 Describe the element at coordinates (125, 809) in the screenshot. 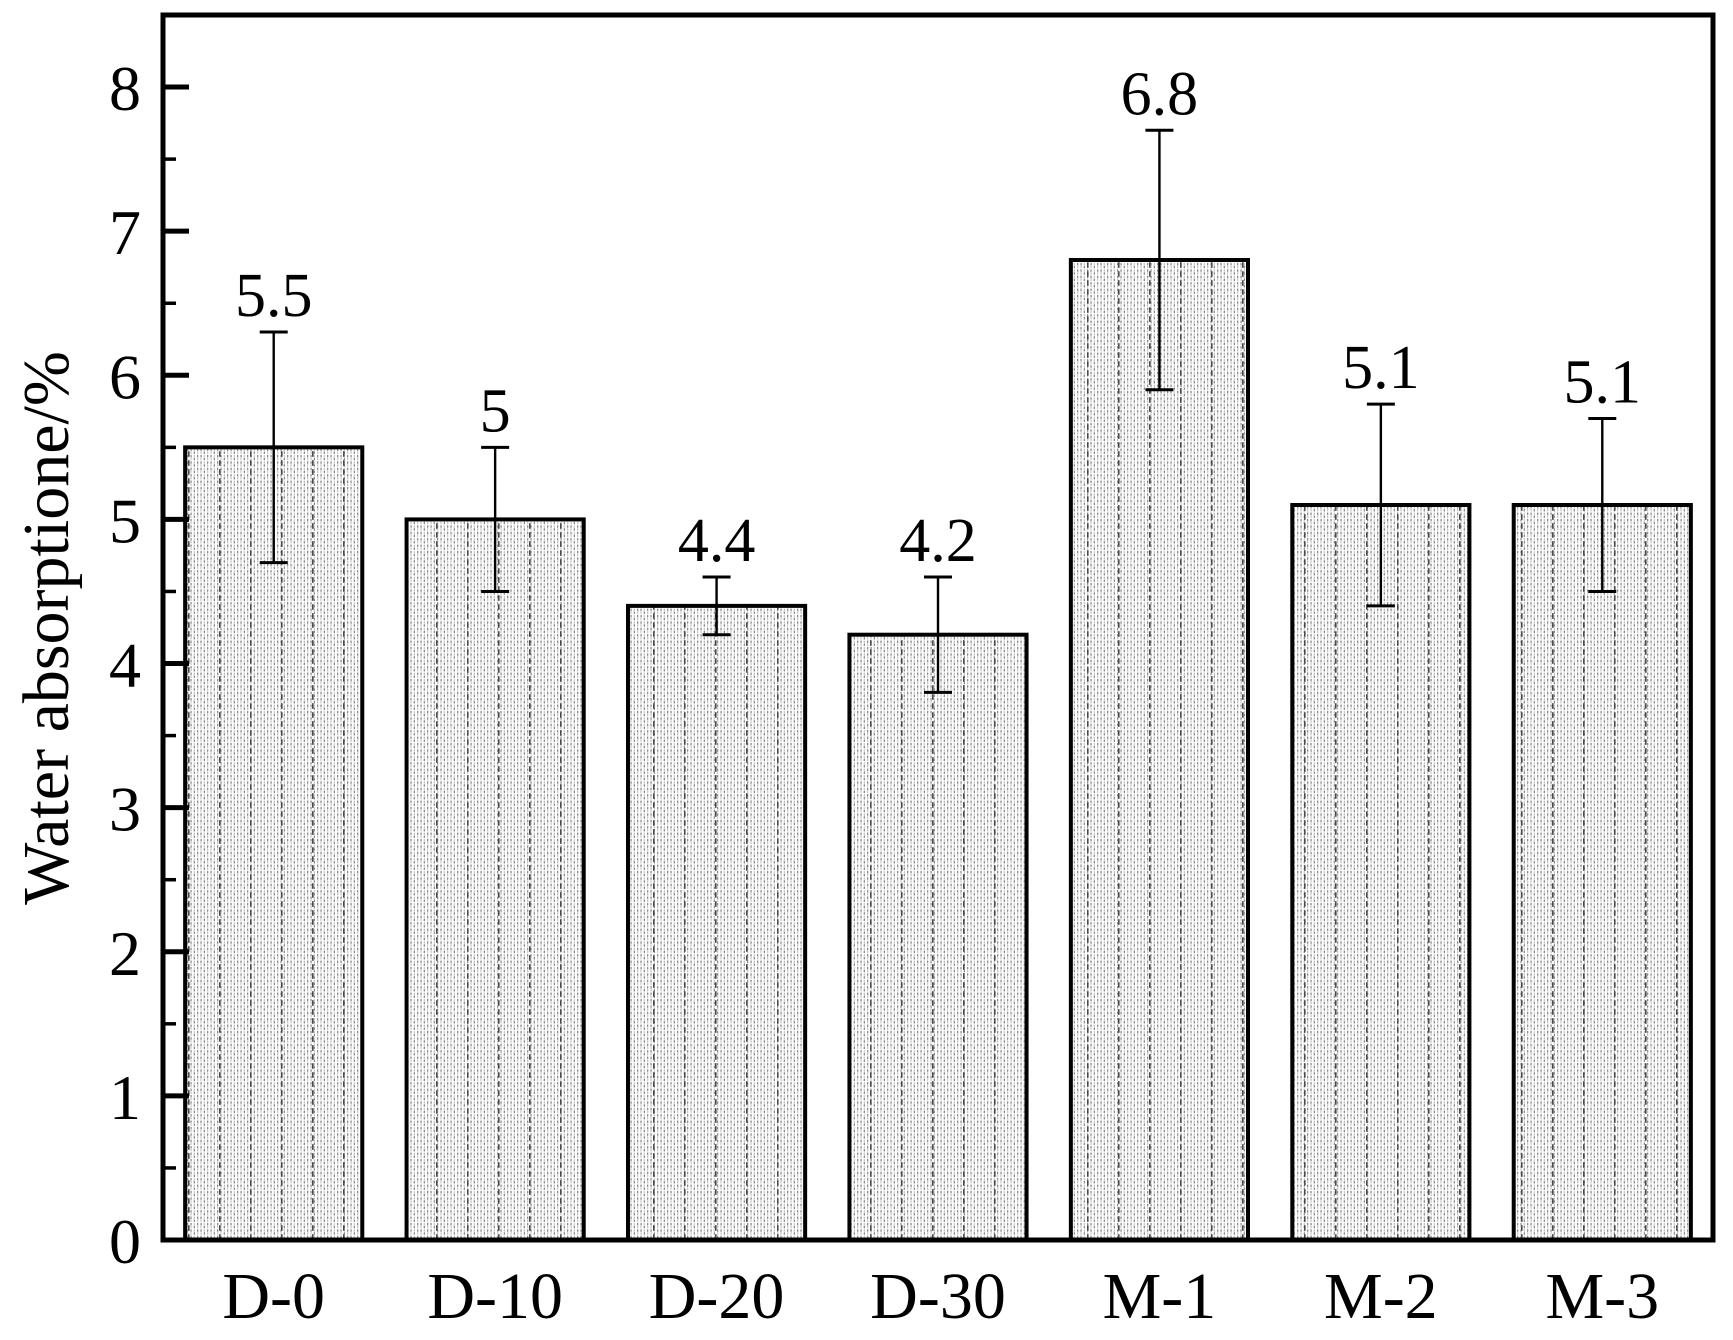

I see `y-tick-label-3: 3` at that location.